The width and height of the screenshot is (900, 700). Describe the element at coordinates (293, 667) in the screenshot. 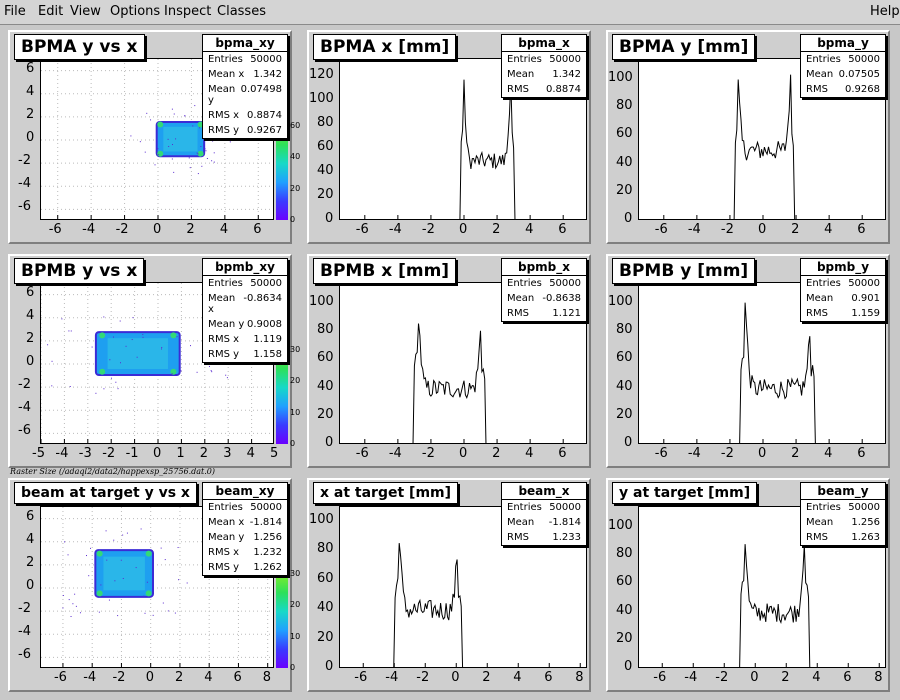

I see `palette-tick-label: 0` at that location.